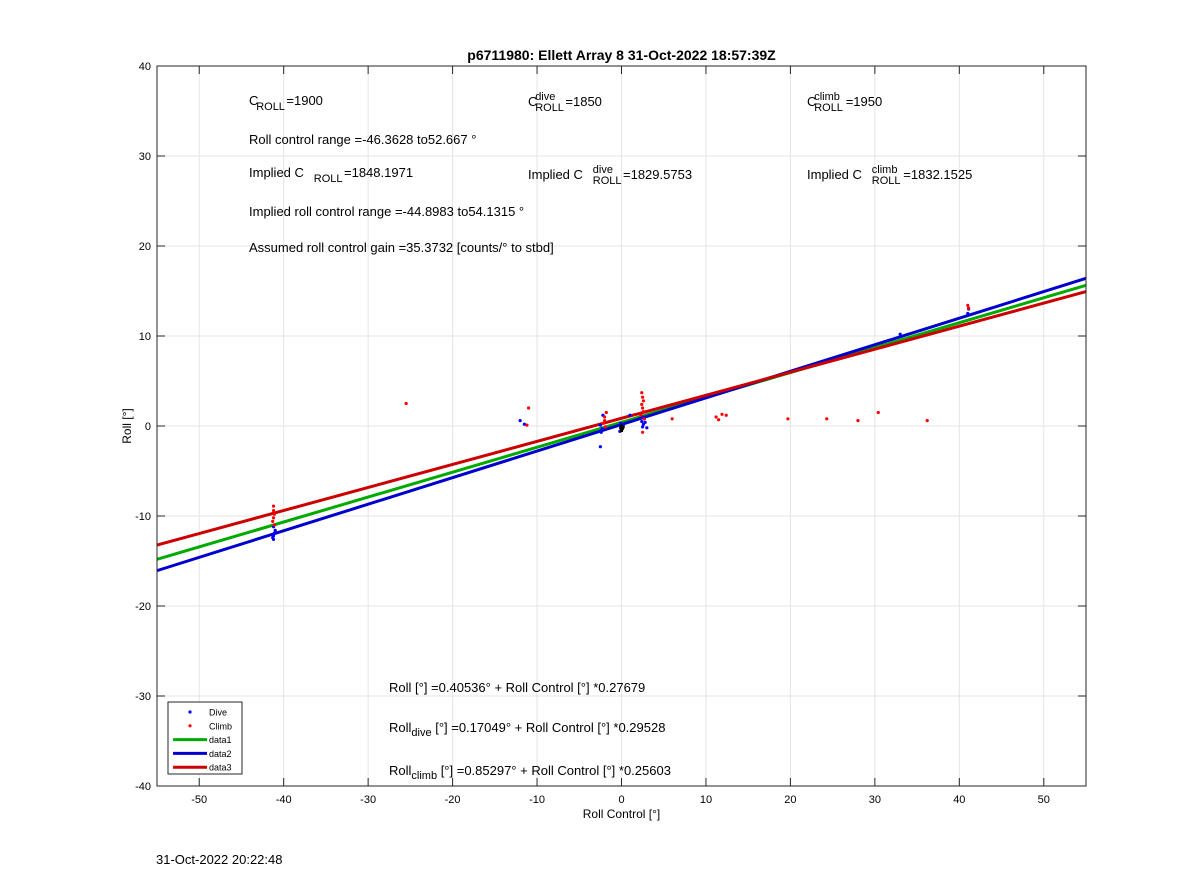 Image resolution: width=1200 pixels, height=885 pixels. I want to click on legend: Dive Climb data1 data2 data3, so click(205, 738).